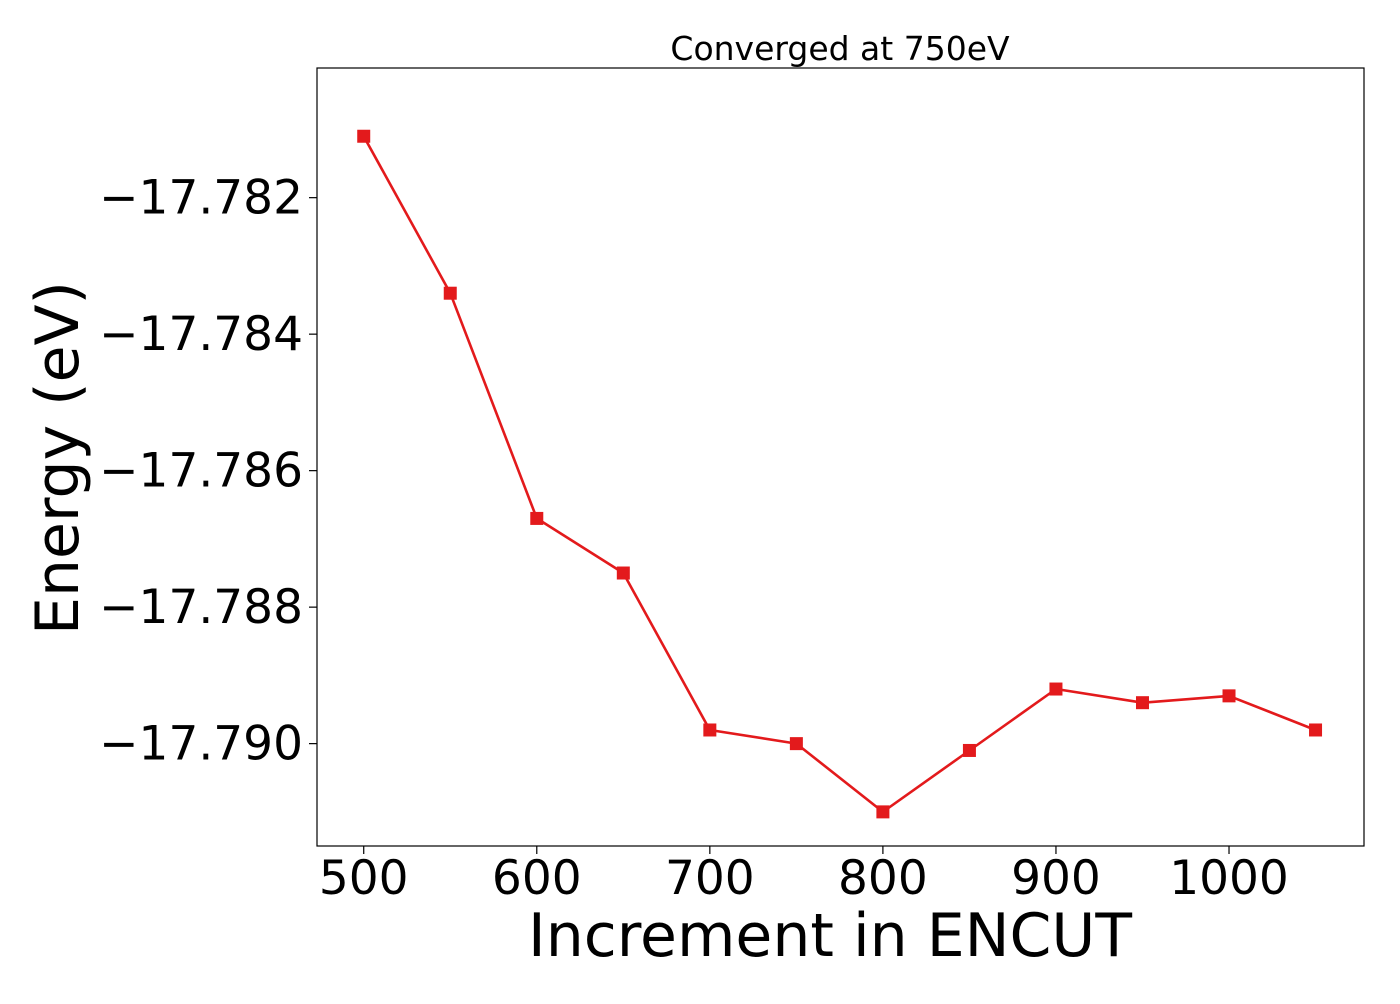 Image resolution: width=1400 pixels, height=1004 pixels. What do you see at coordinates (537, 878) in the screenshot?
I see `x-tick-label: 600` at bounding box center [537, 878].